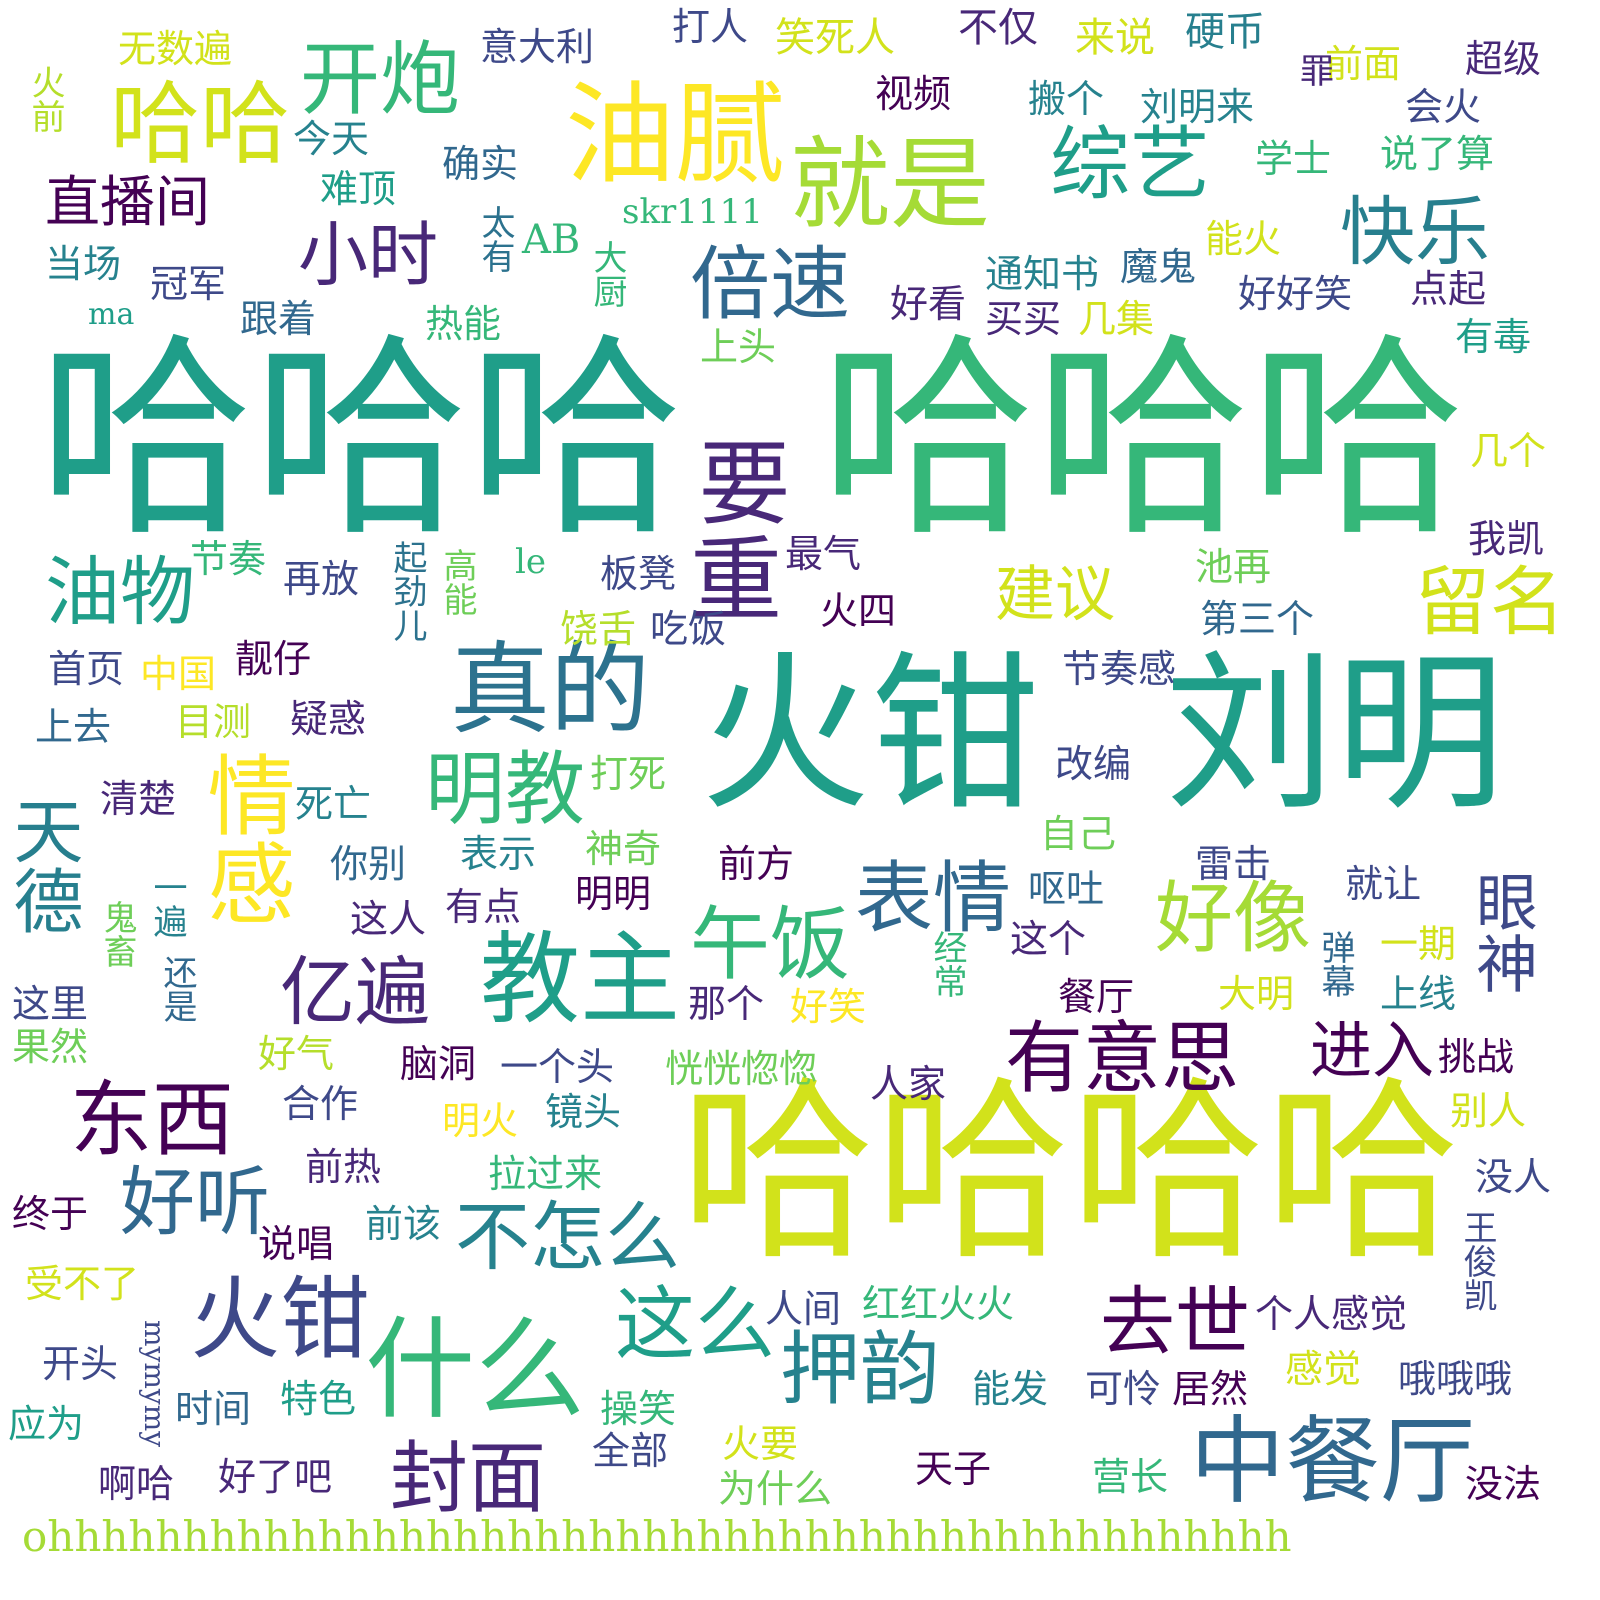  I want to click on word: 呕吐, so click(1066, 889).